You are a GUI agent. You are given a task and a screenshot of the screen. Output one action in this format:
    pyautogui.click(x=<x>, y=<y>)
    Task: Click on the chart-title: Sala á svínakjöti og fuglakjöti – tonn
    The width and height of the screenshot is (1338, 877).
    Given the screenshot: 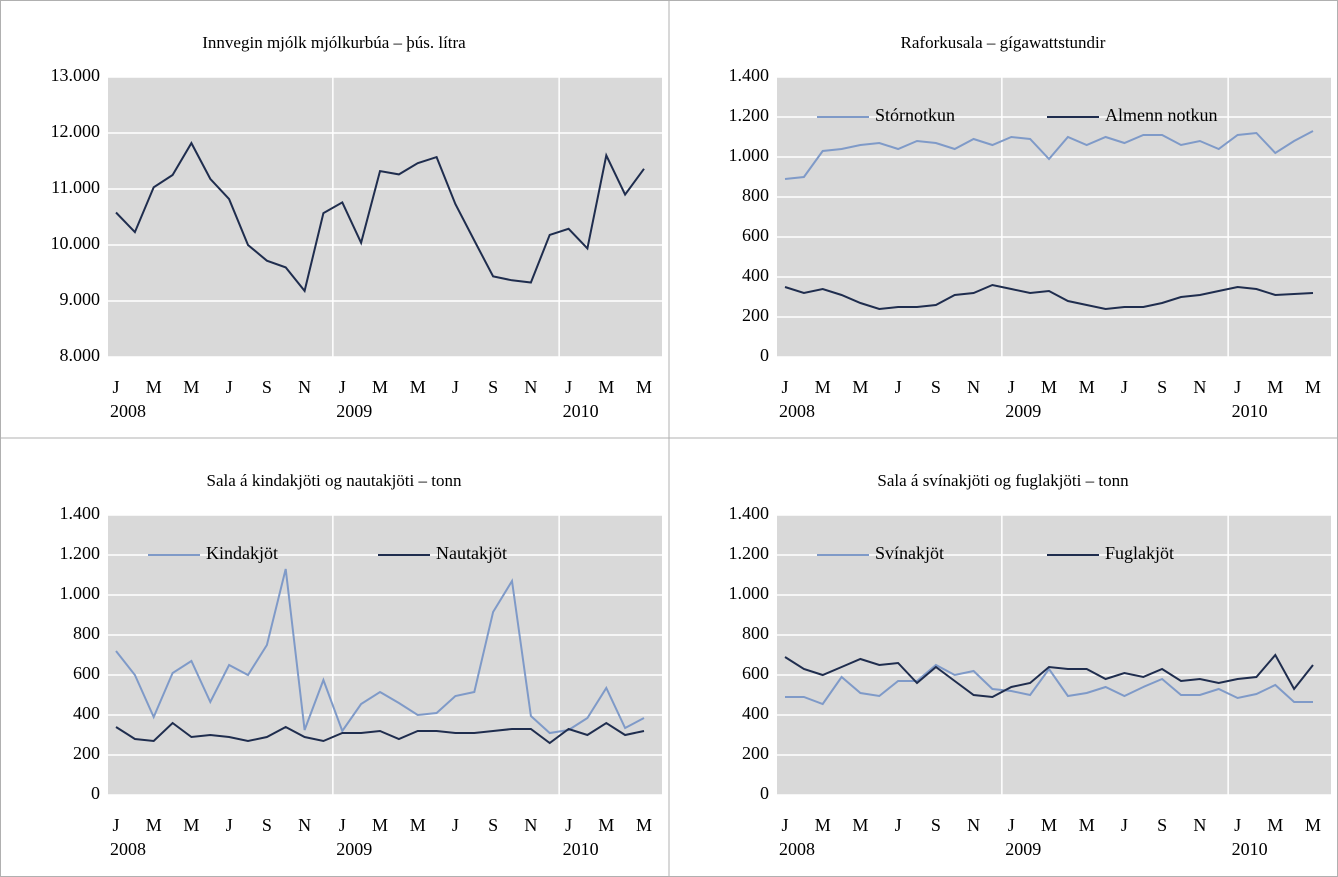 What is the action you would take?
    pyautogui.click(x=1003, y=480)
    